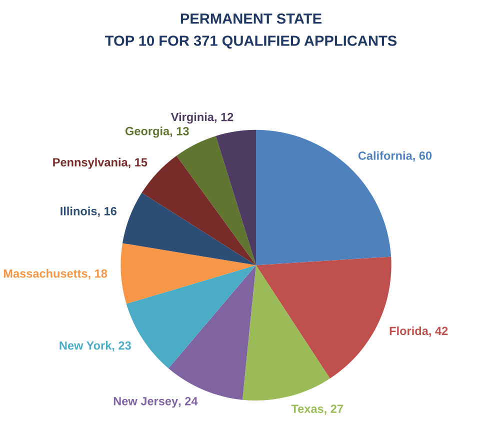 This screenshot has height=442, width=502. I want to click on data-label: , 18, so click(98, 274).